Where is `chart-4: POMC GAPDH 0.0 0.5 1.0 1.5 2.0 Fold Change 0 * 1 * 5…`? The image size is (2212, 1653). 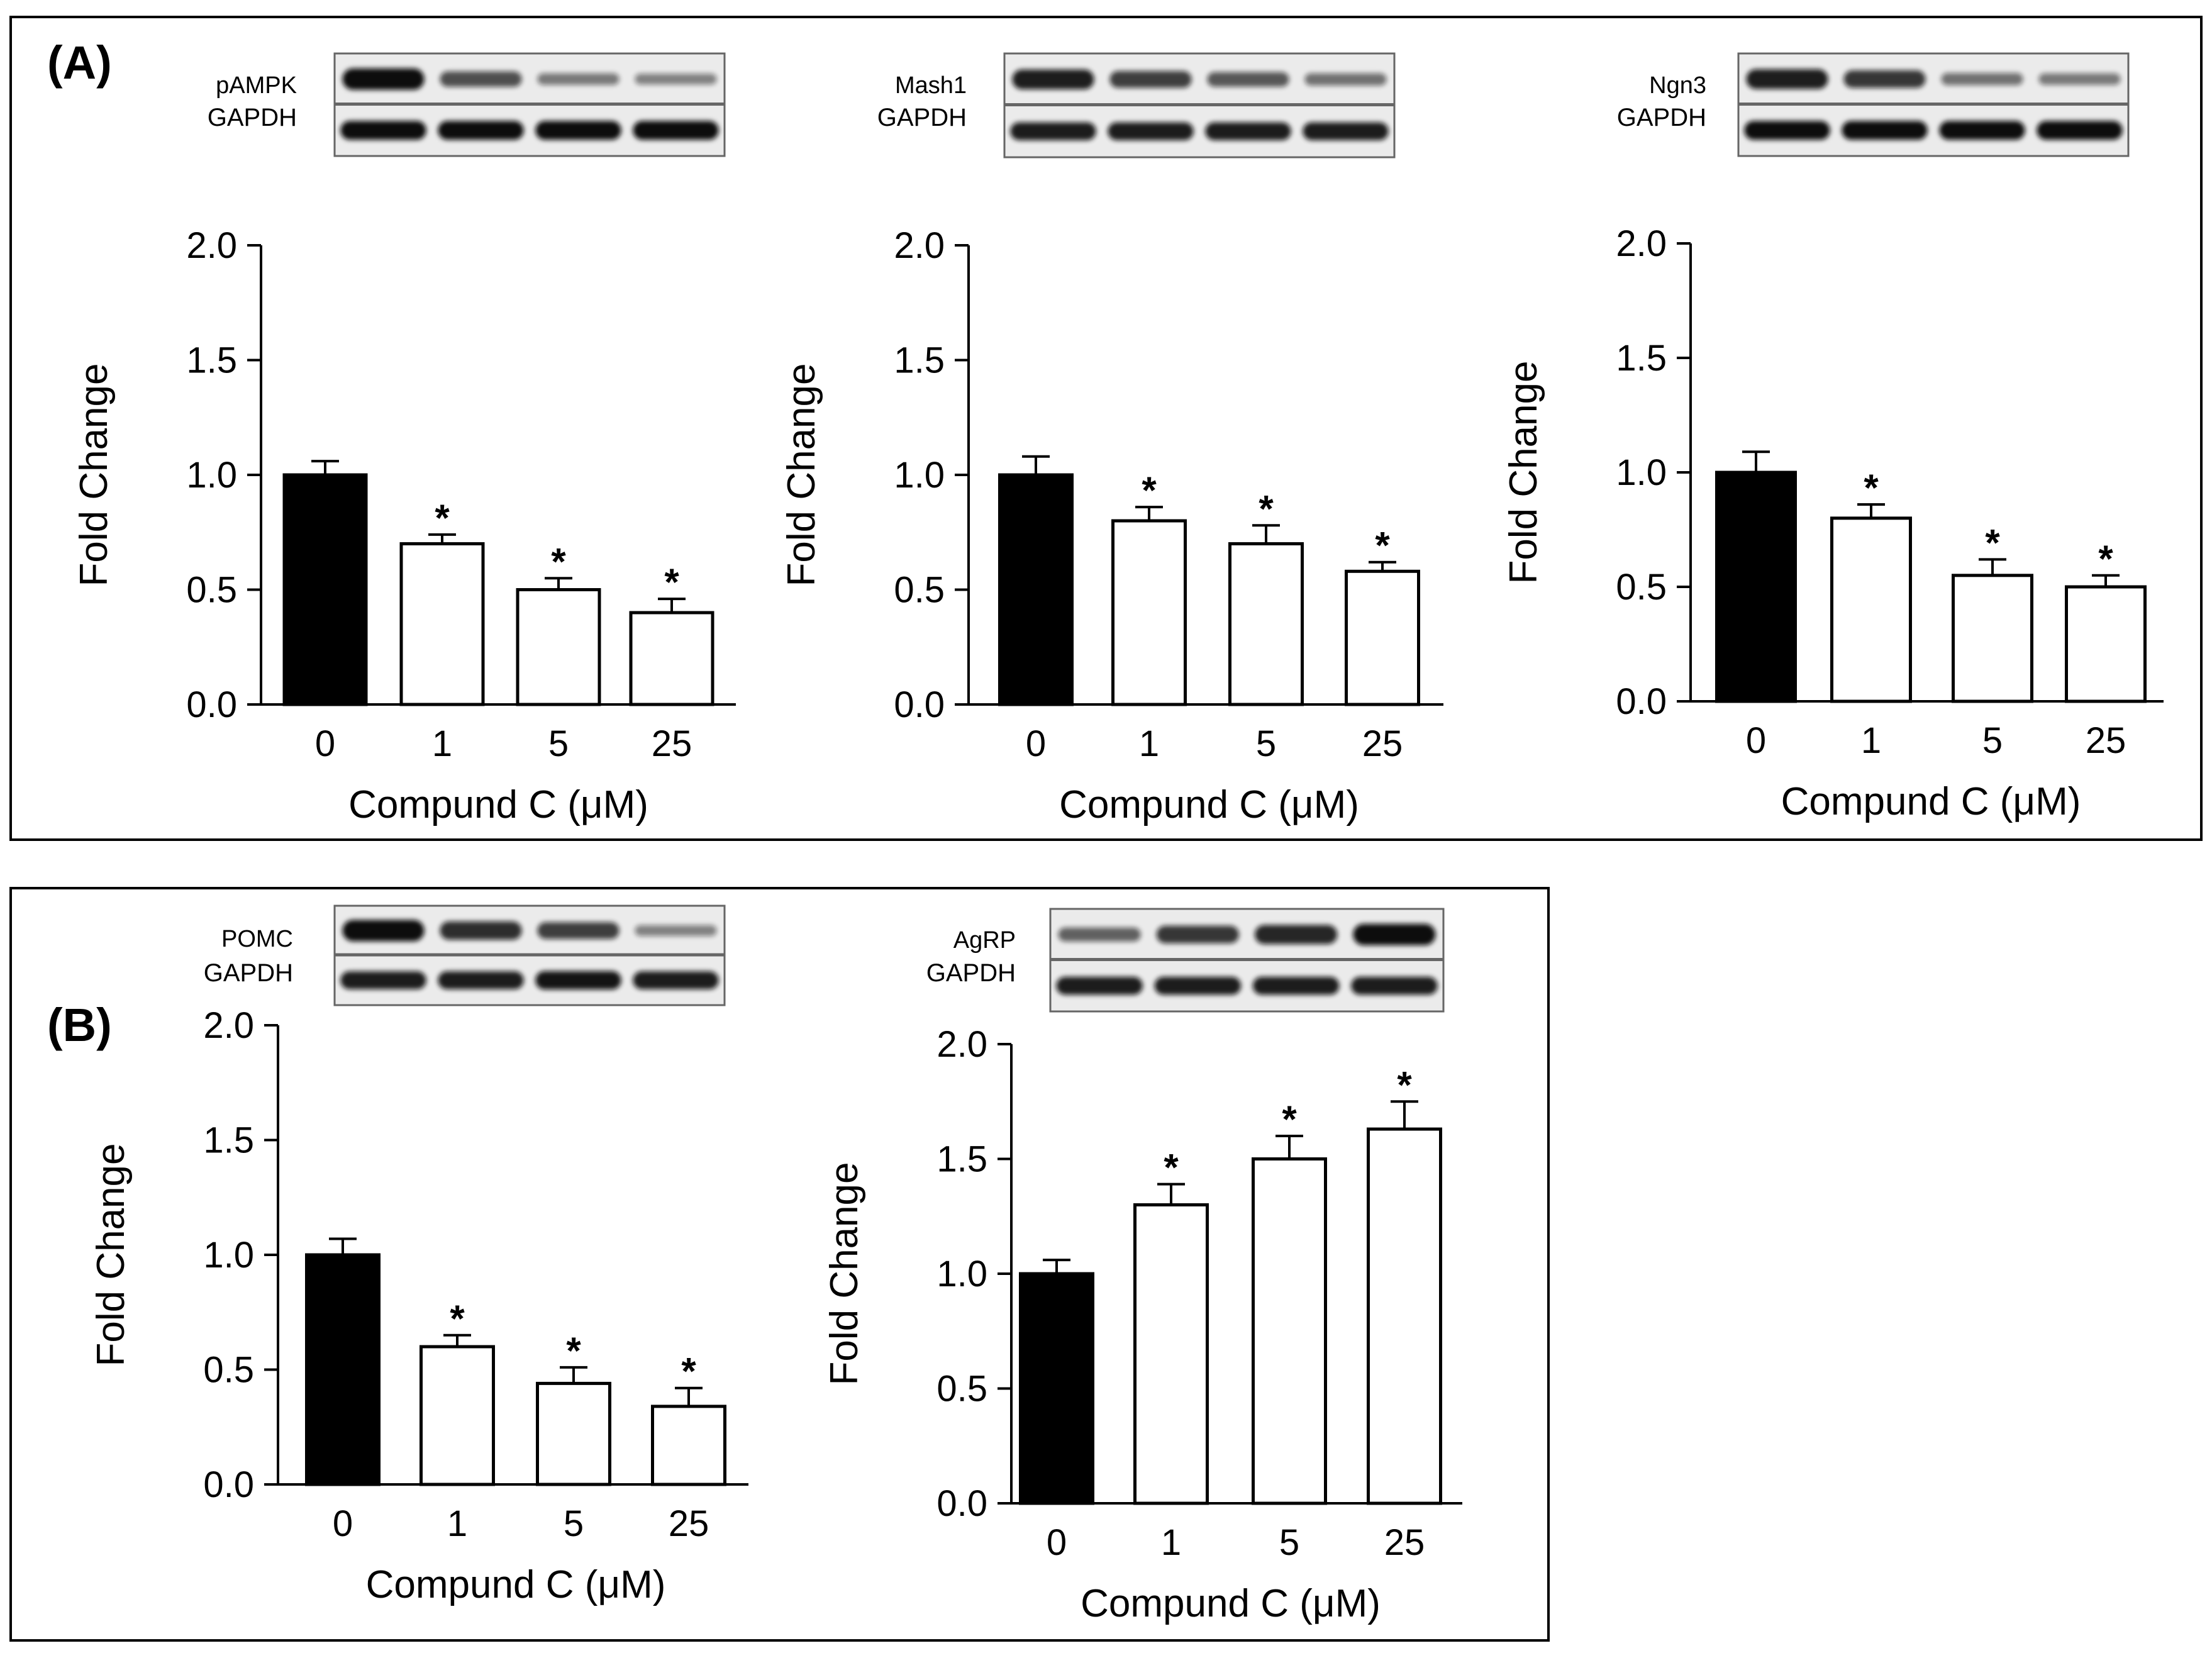 chart-4: POMC GAPDH 0.0 0.5 1.0 1.5 2.0 Fold Change 0 * 1 * 5… is located at coordinates (418, 1255).